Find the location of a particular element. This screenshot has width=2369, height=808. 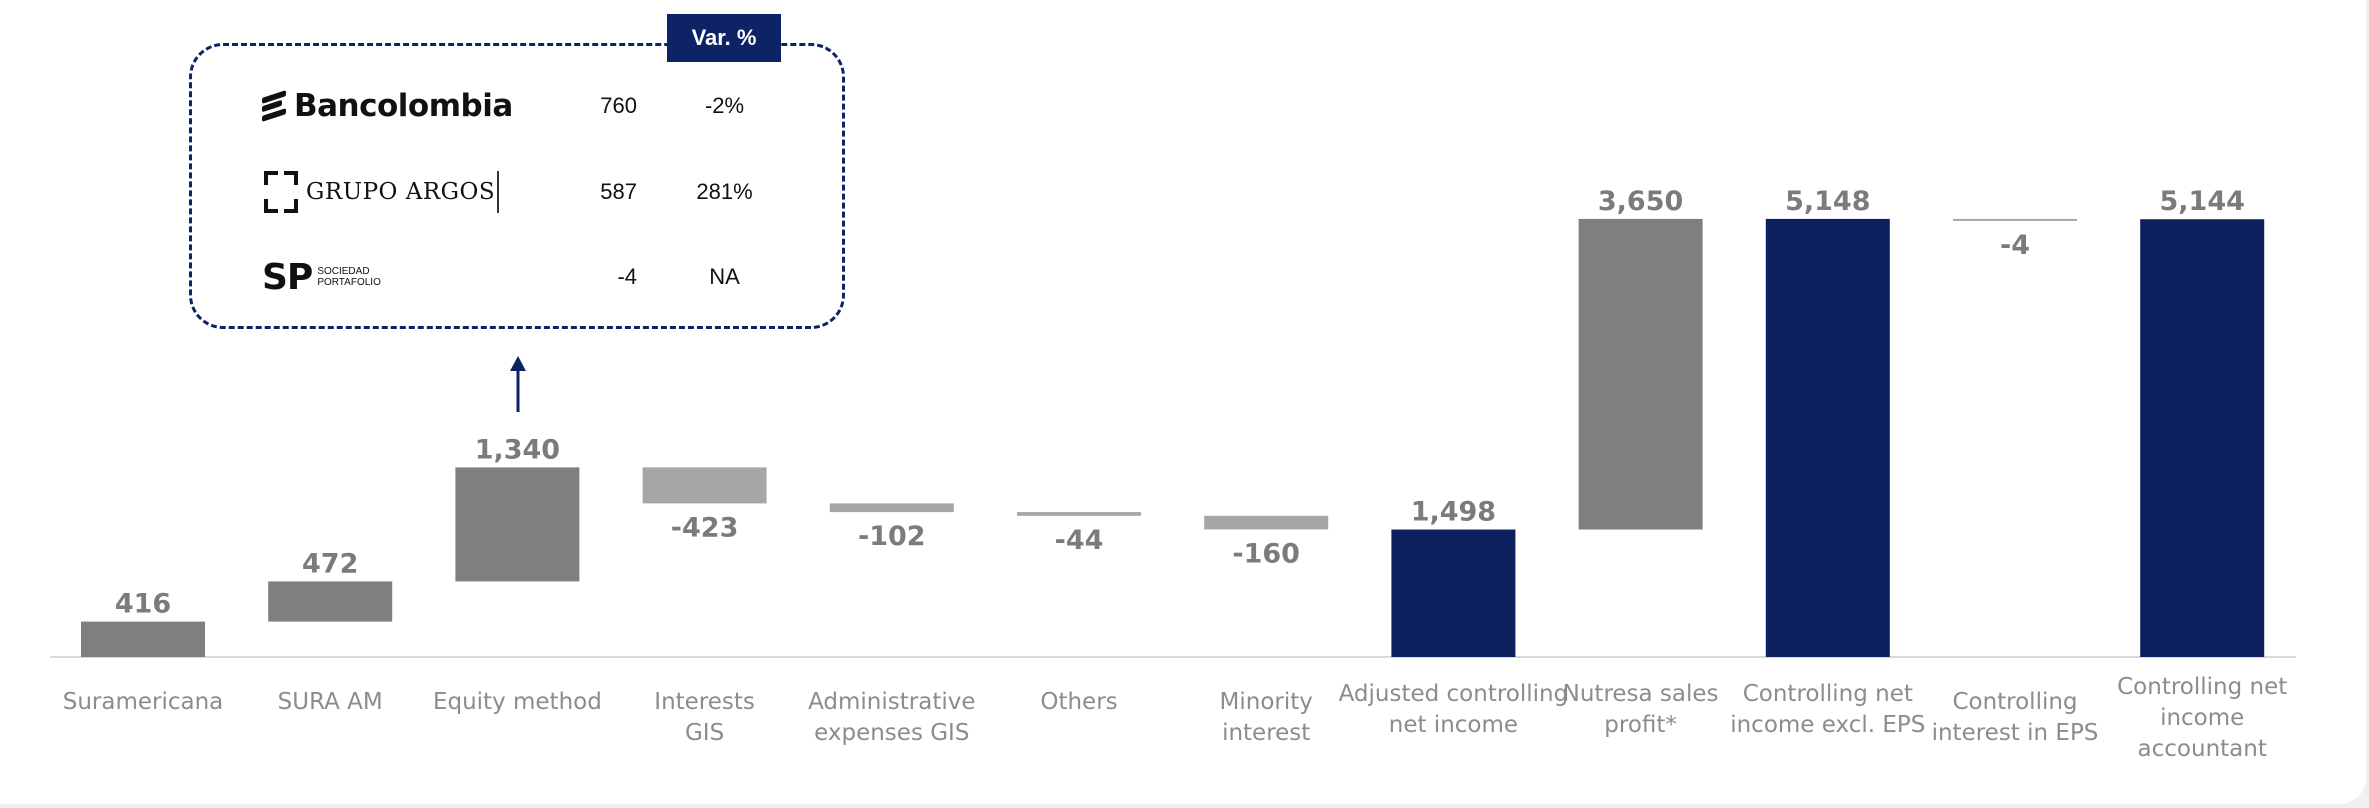

category-label-12: Controlling net income accountant is located at coordinates (2202, 718).